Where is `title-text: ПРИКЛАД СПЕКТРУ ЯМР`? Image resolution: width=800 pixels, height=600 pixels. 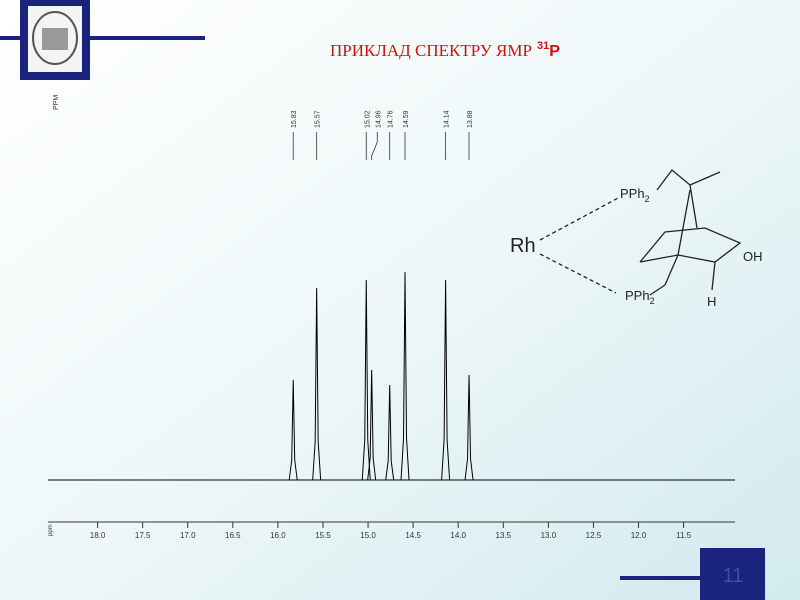
title-text: ПРИКЛАД СПЕКТРУ ЯМР is located at coordinates (431, 50).